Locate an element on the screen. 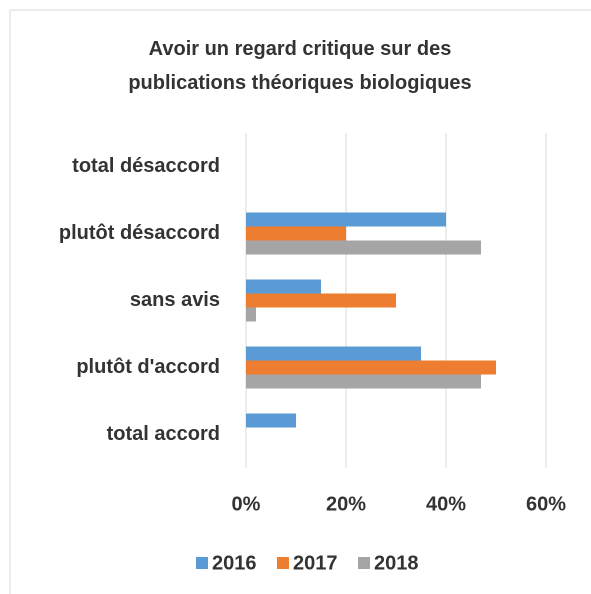 The width and height of the screenshot is (591, 594). y-tick-label: total désaccord is located at coordinates (146, 166).